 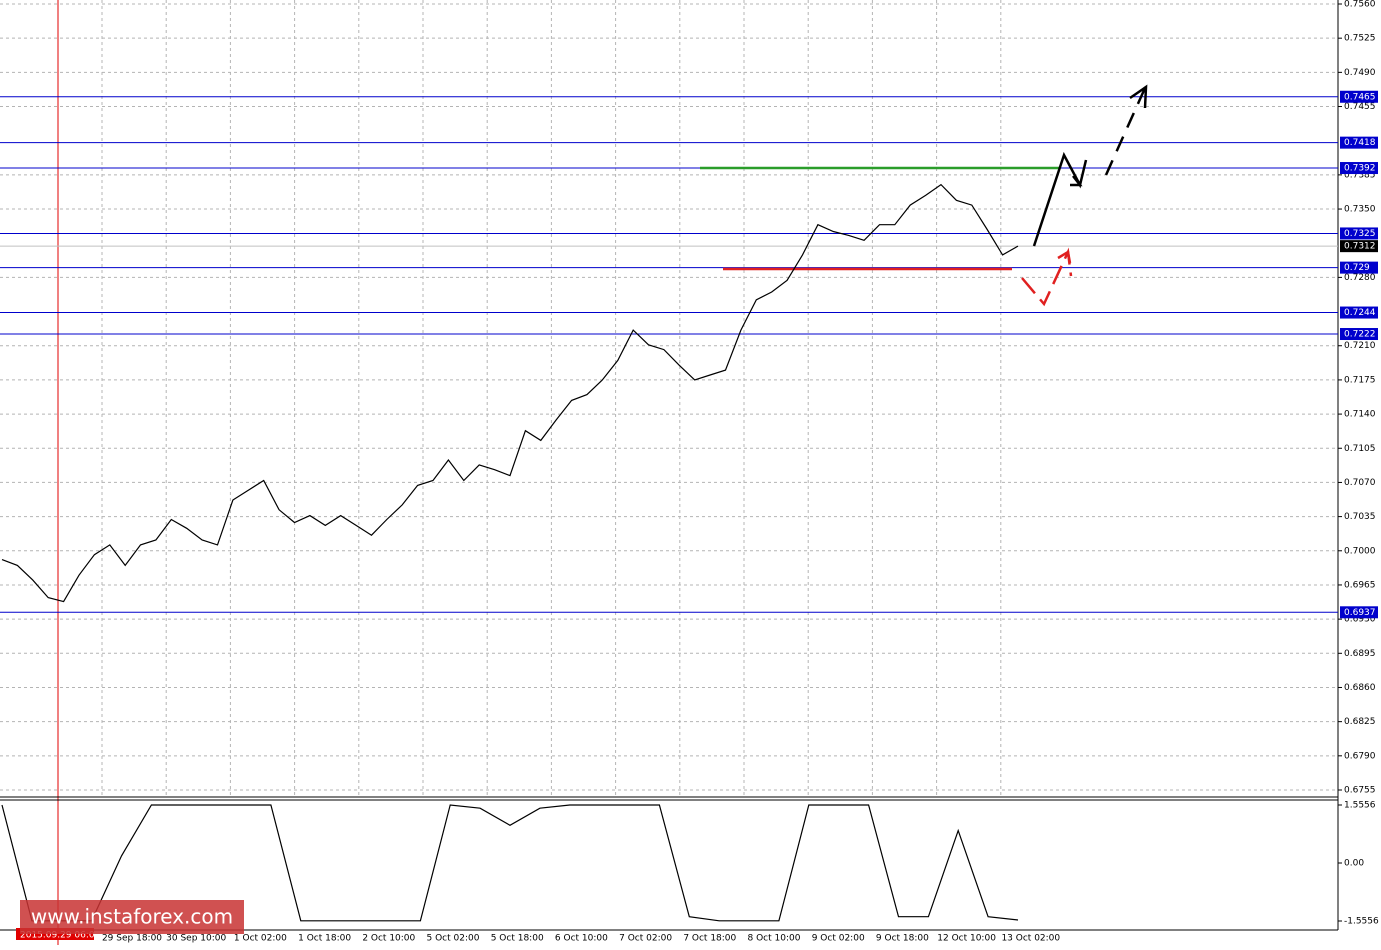 I want to click on level-label: 0.7418, so click(x=1360, y=143).